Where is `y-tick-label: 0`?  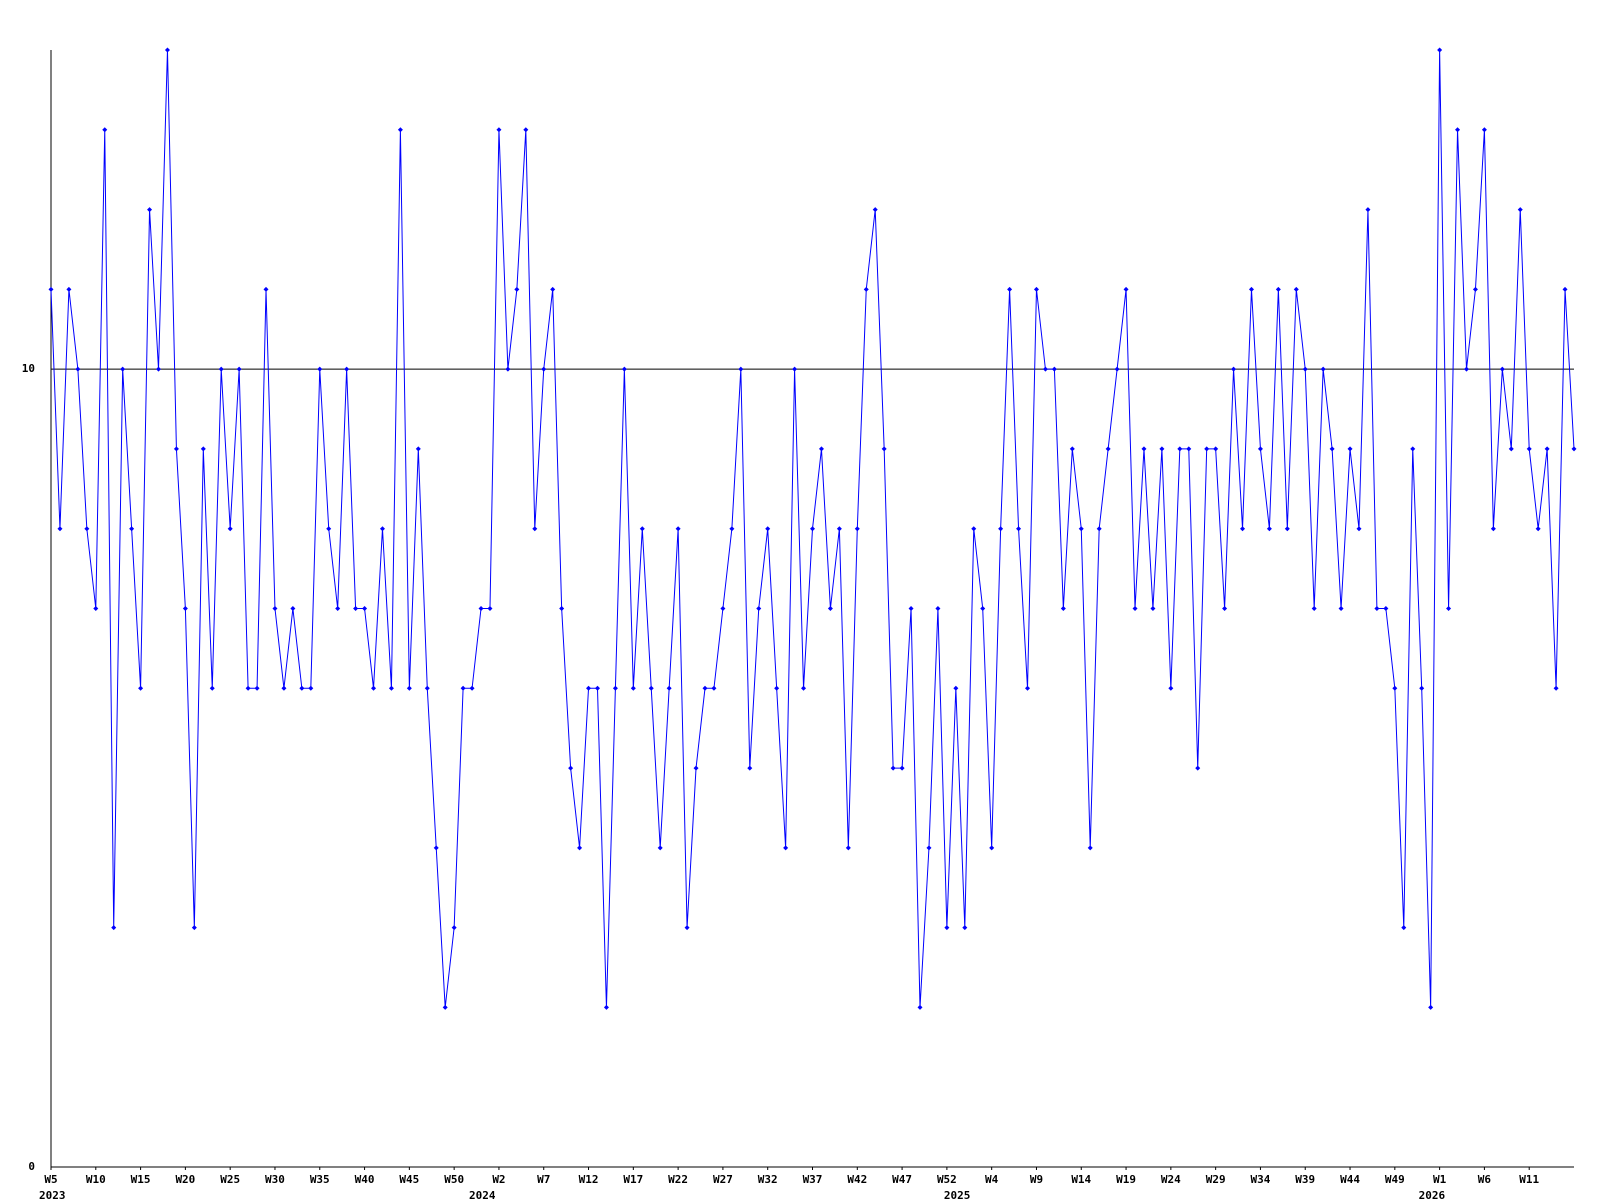
y-tick-label: 0 is located at coordinates (31, 1166).